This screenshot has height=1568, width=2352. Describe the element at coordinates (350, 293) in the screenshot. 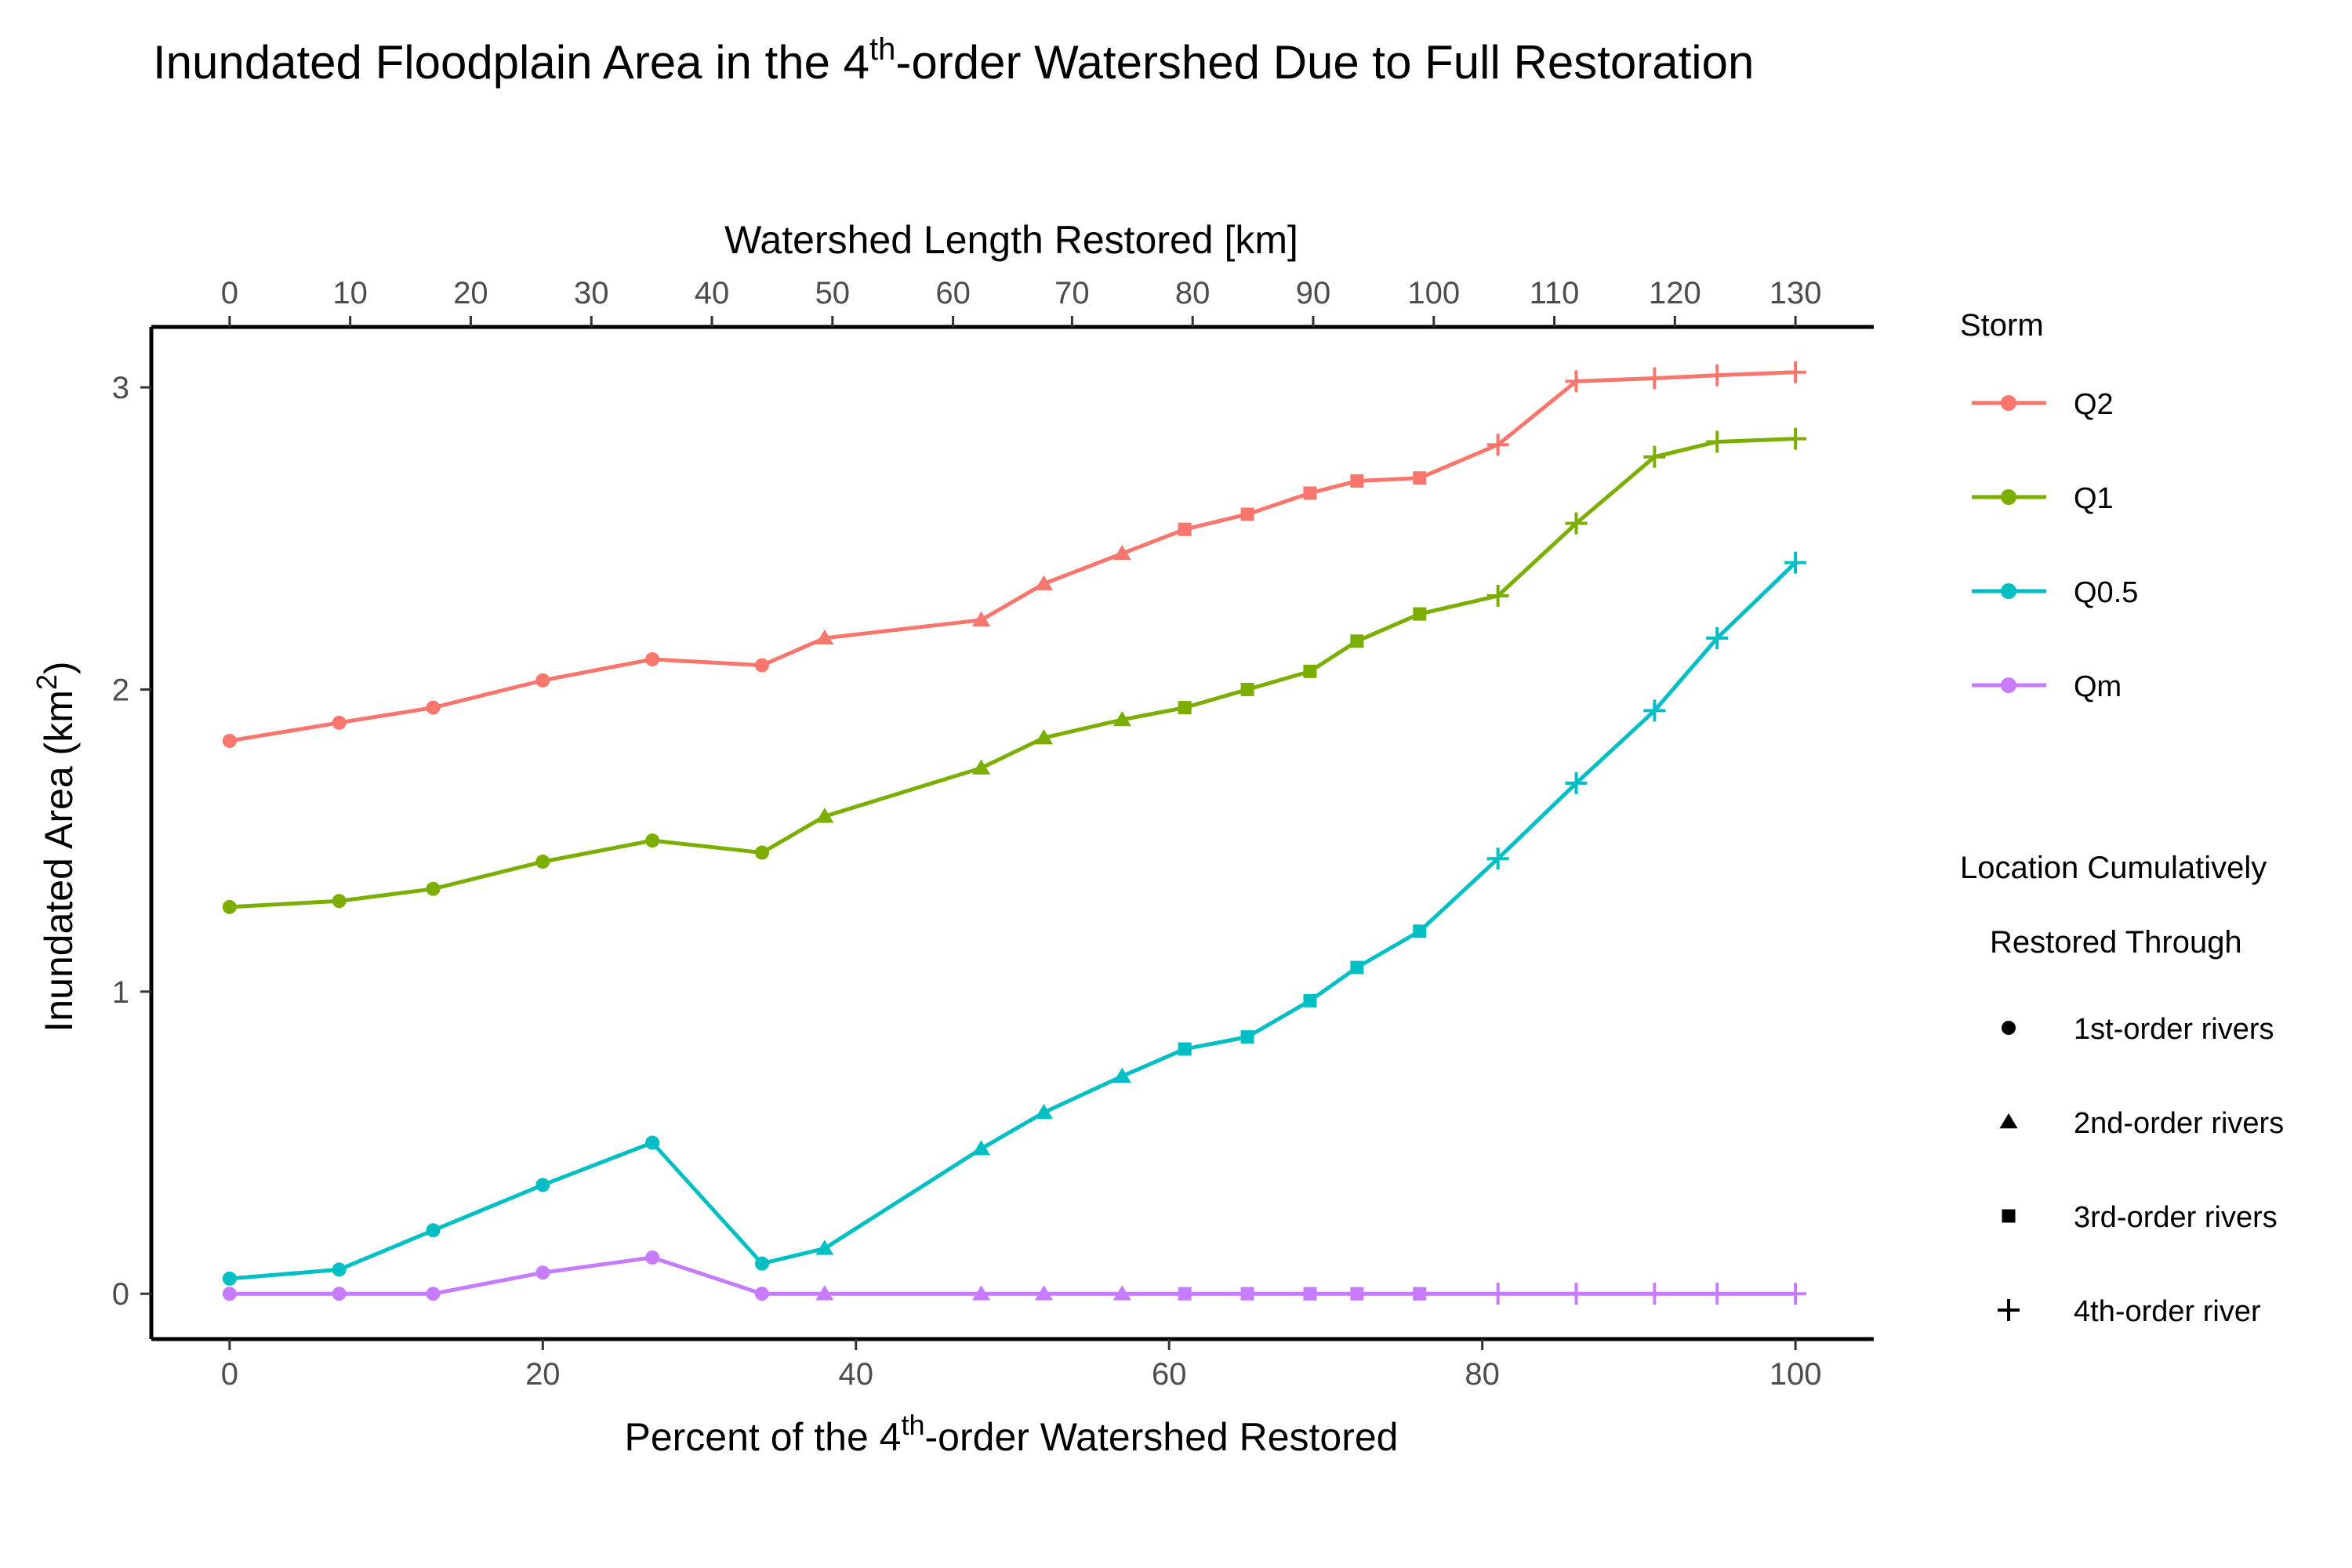

I see `top-tick-label: 10` at that location.